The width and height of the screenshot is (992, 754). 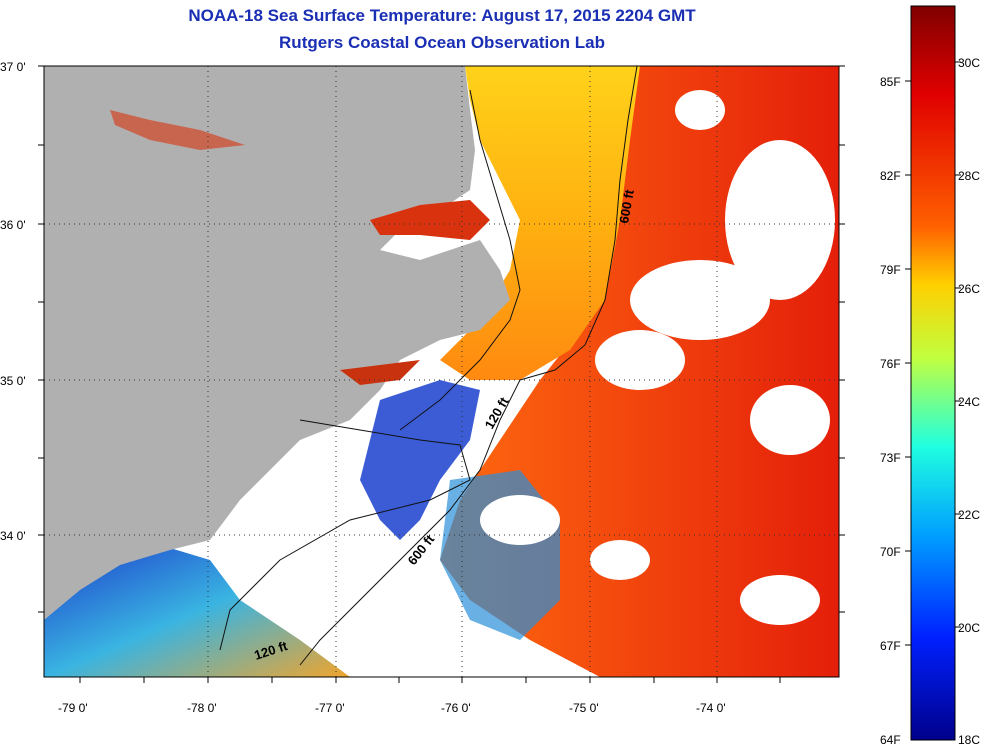 What do you see at coordinates (890, 740) in the screenshot?
I see `cb-f-64: 64F` at bounding box center [890, 740].